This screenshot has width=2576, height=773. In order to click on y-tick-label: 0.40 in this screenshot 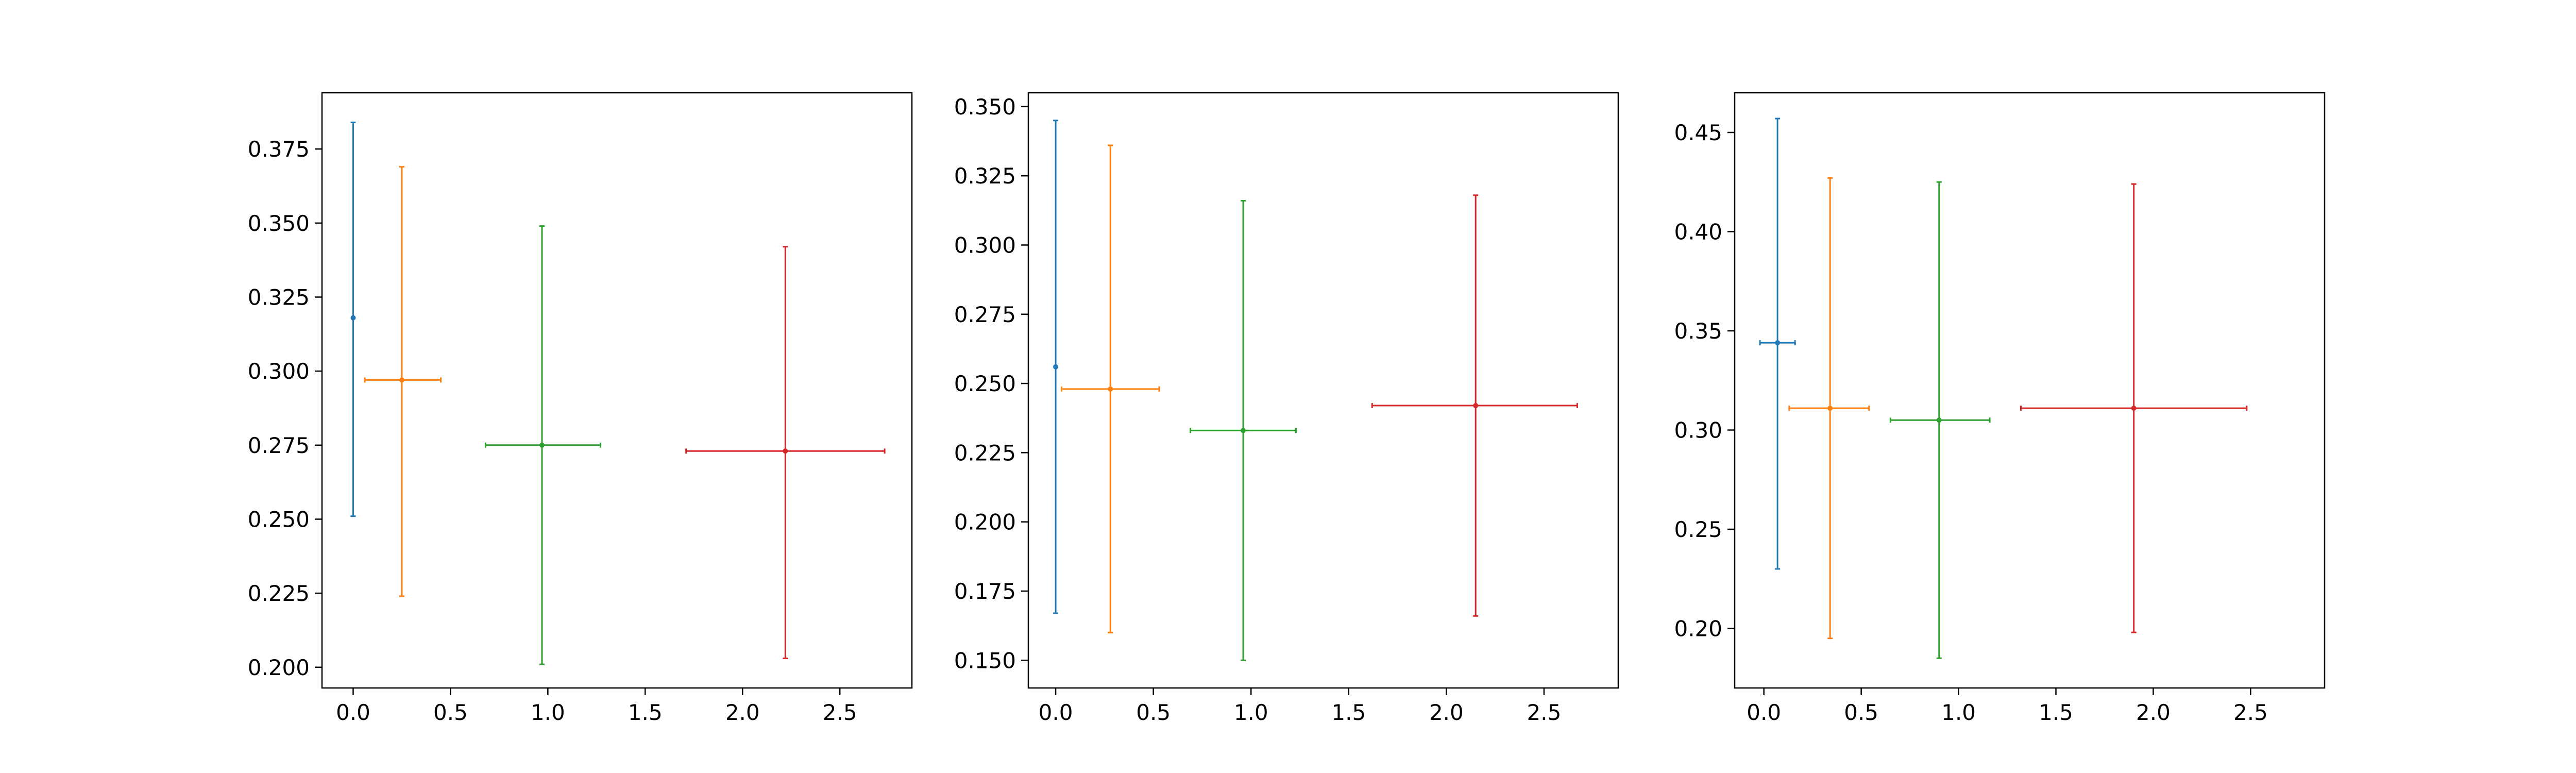, I will do `click(1698, 232)`.